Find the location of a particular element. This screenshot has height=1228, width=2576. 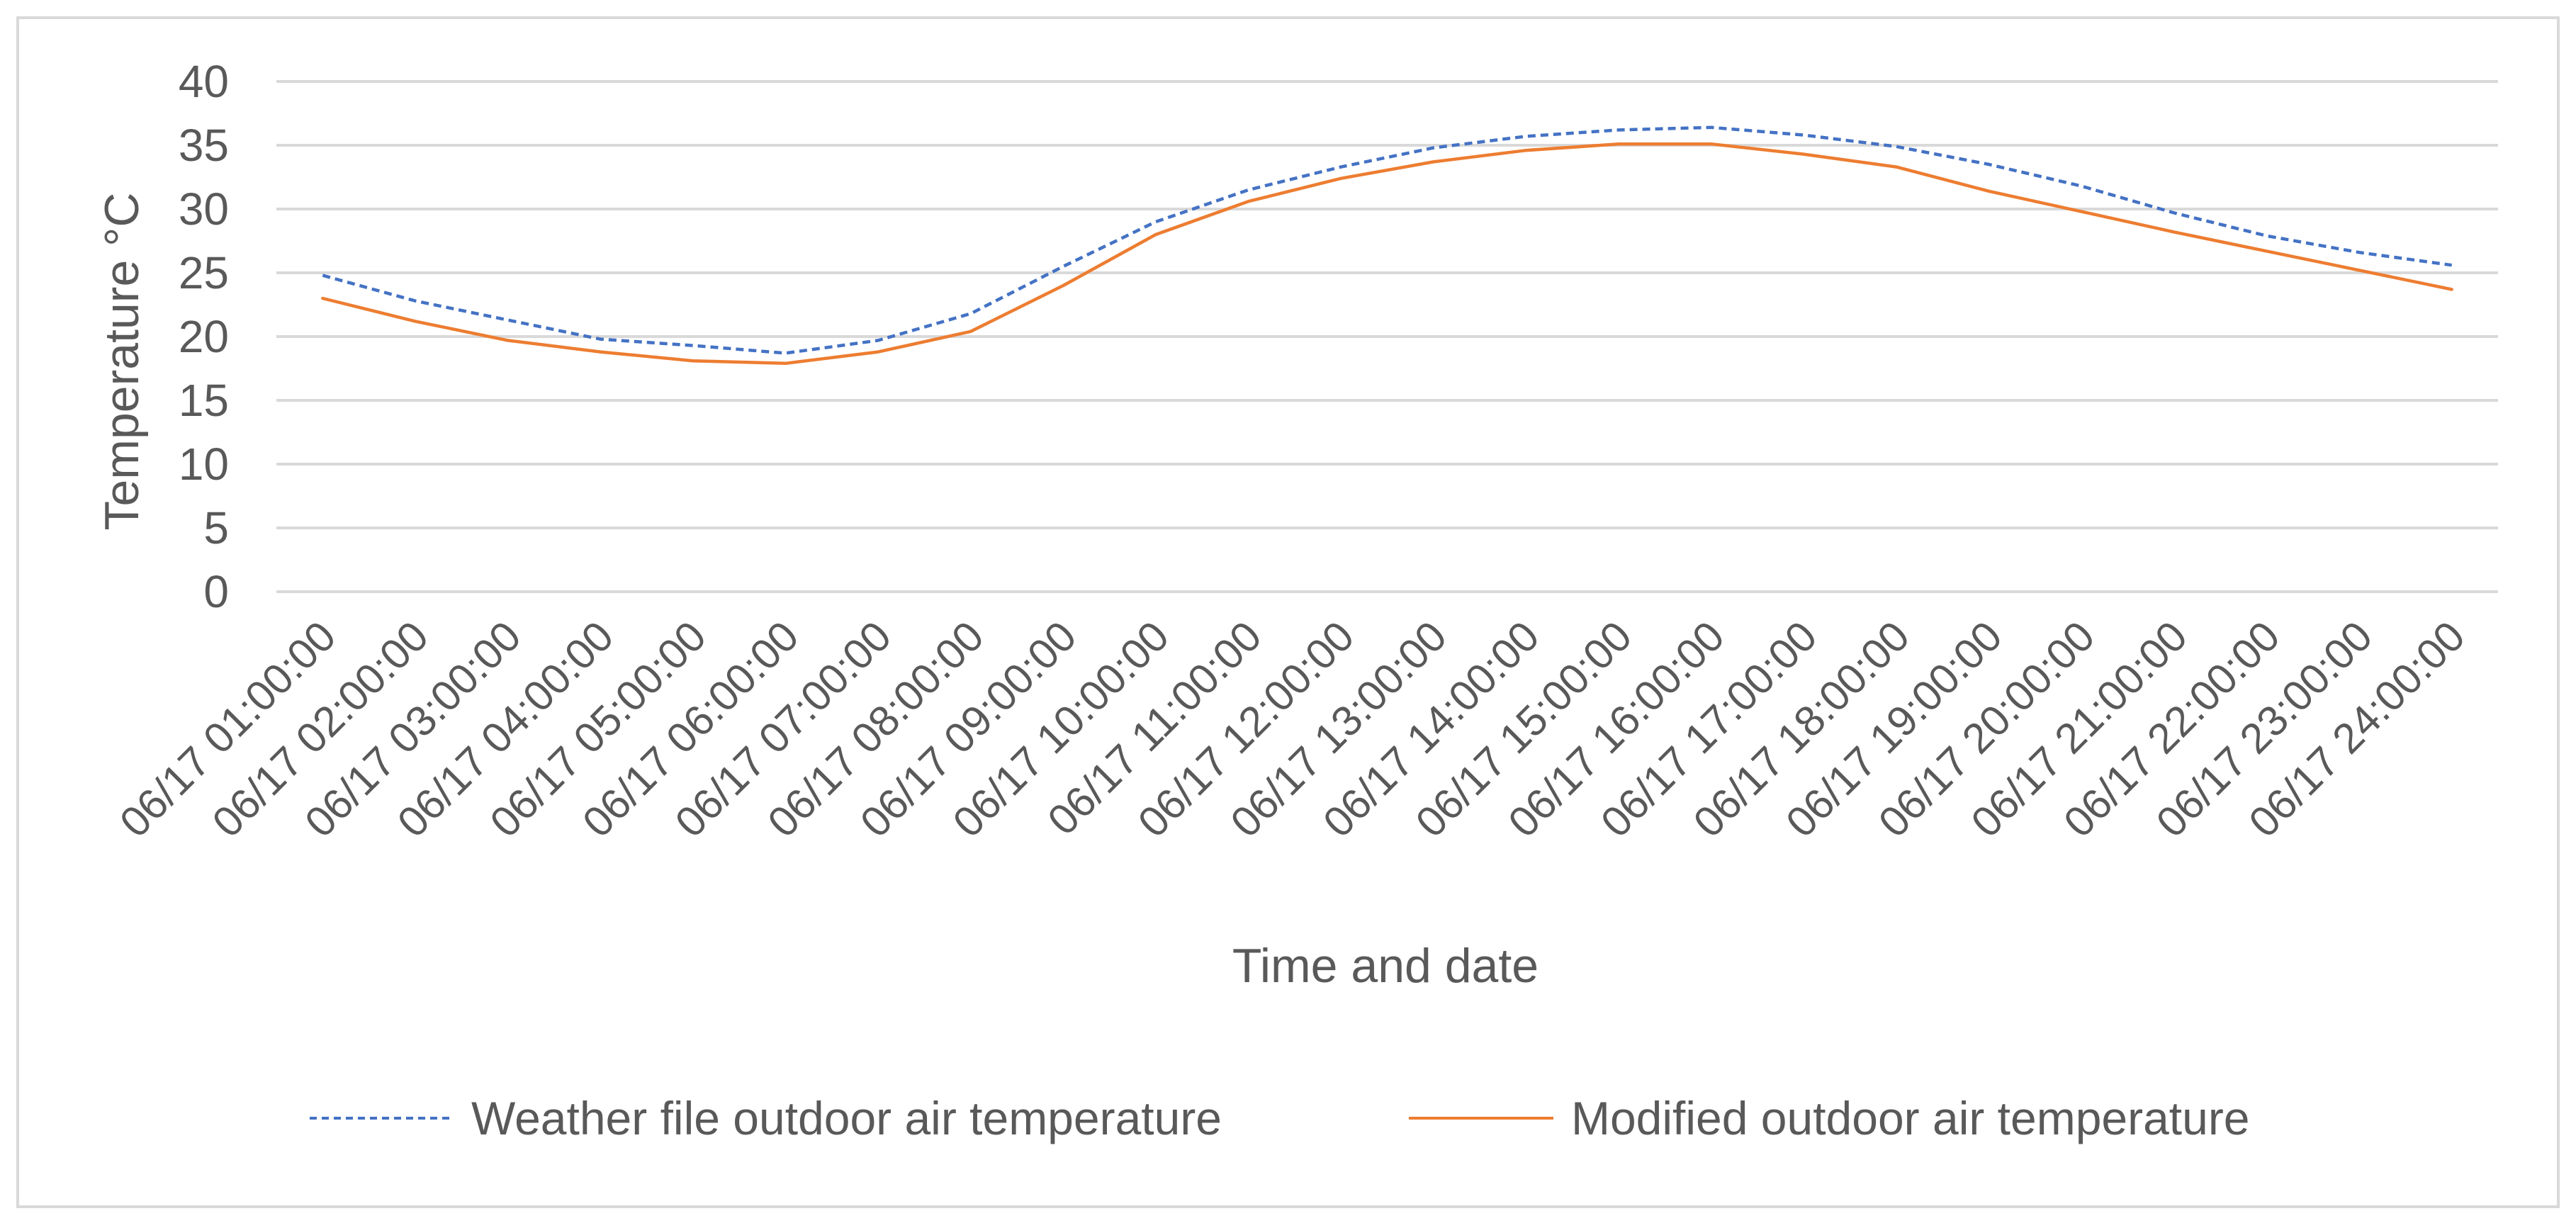

y-tick-label: 30 is located at coordinates (204, 209).